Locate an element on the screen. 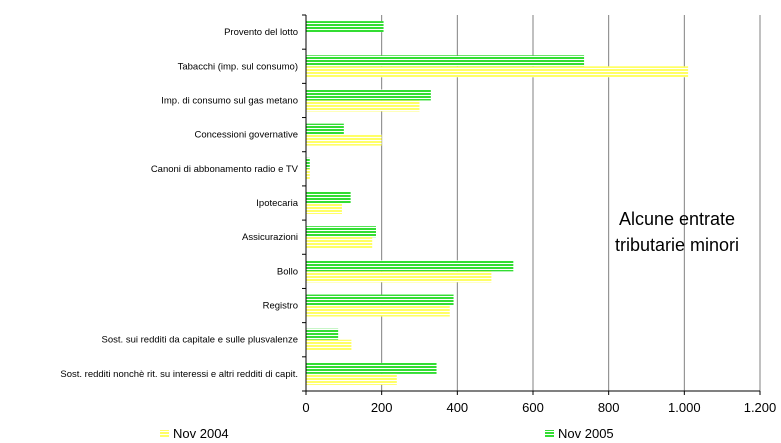 Image resolution: width=781 pixels, height=443 pixels. annotation: Alcune entrate tributarie minori is located at coordinates (677, 232).